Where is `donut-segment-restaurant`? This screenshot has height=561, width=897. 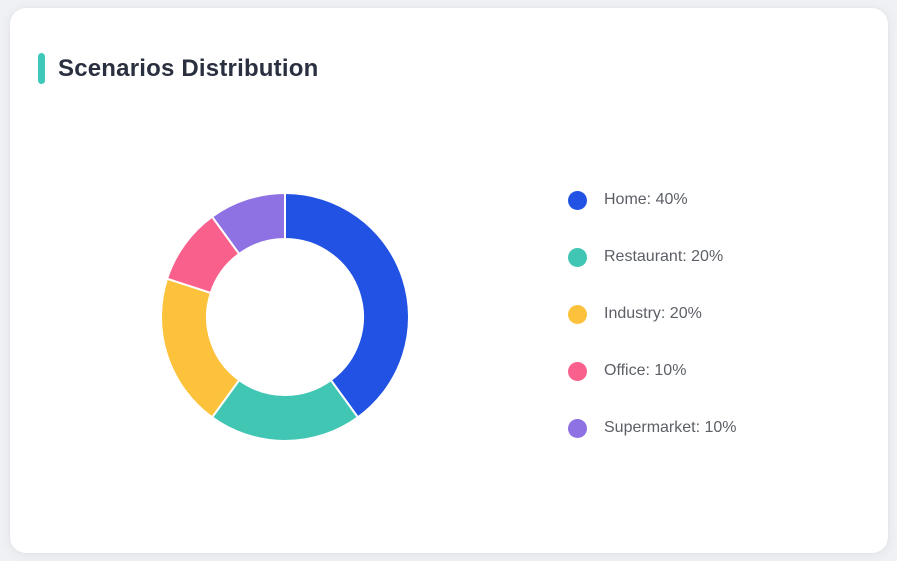 donut-segment-restaurant is located at coordinates (285, 410).